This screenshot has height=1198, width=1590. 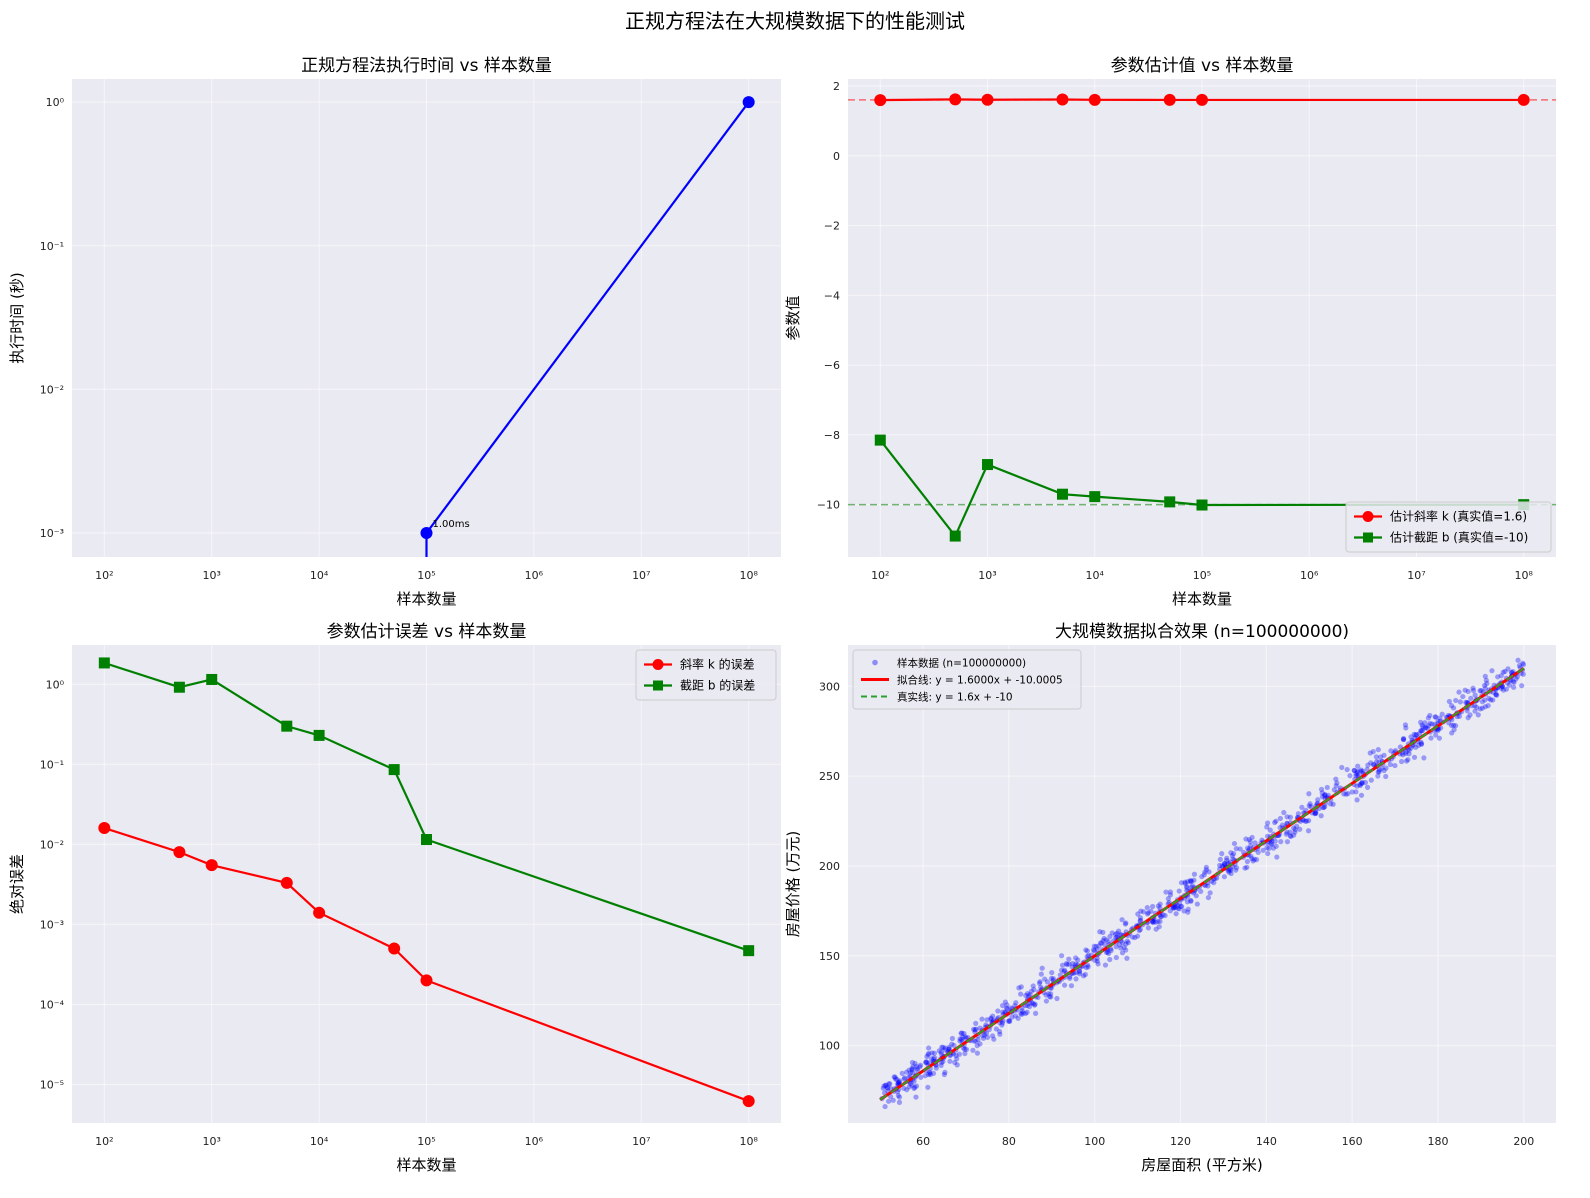 I want to click on p1-ytick-label: 10⁻³, so click(x=52, y=533).